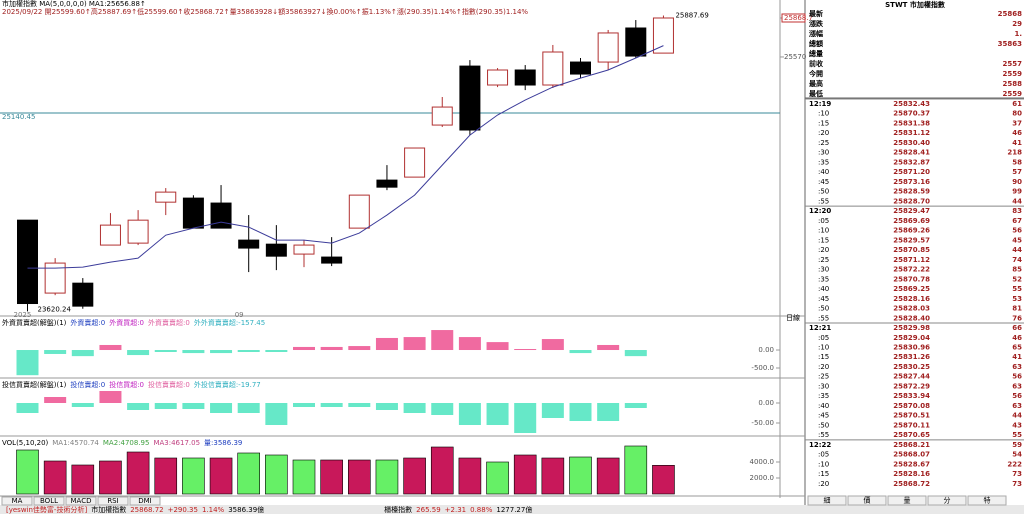 The image size is (1024, 514). Describe the element at coordinates (108, 509) in the screenshot. I see `status-part: 市加權指數` at that location.